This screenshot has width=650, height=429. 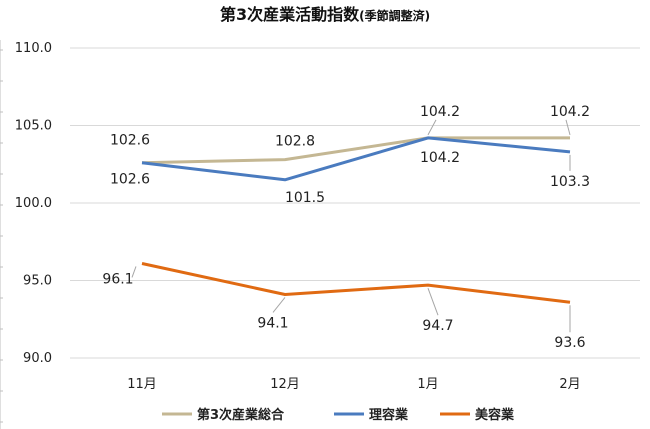 I want to click on y-tick-label: 110.0, so click(x=33, y=48).